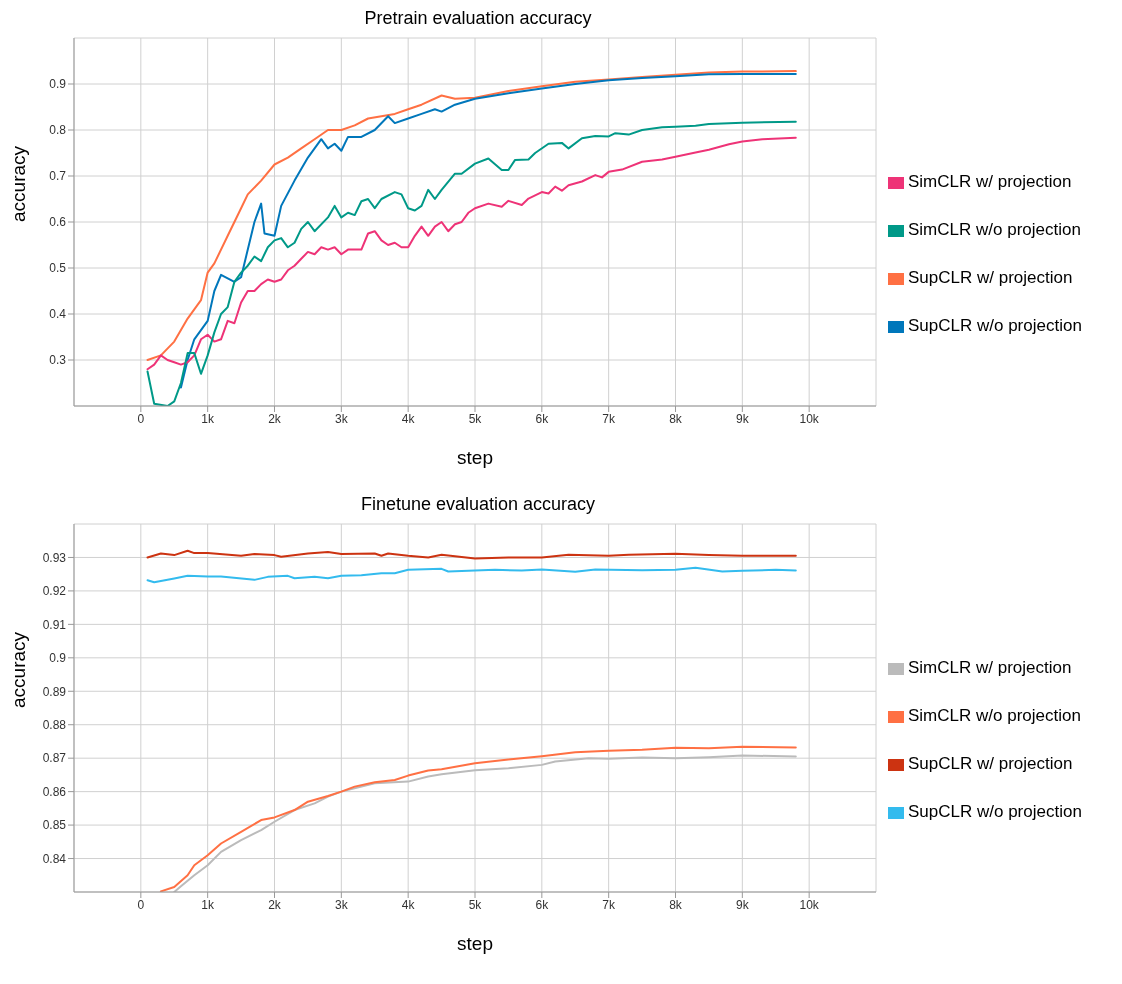  What do you see at coordinates (478, 19) in the screenshot?
I see `chart-title: Pretrain evaluation accuracy` at bounding box center [478, 19].